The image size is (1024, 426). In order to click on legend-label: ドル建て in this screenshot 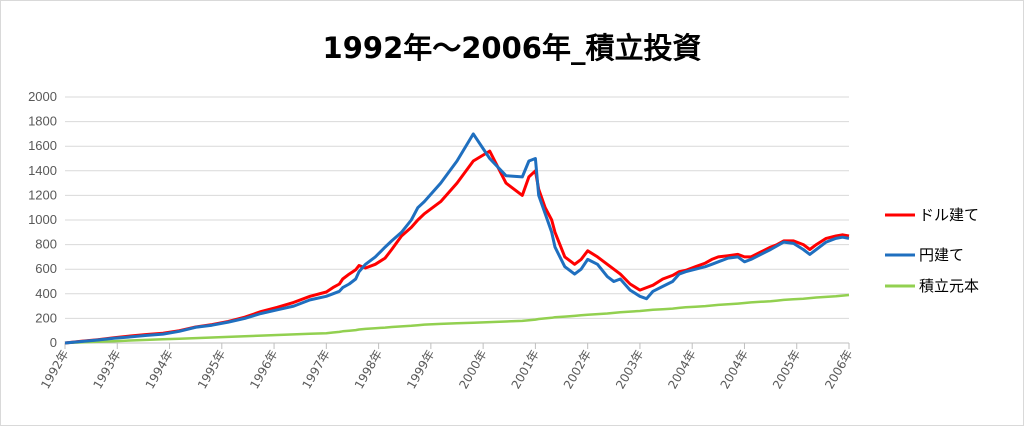, I will do `click(949, 215)`.